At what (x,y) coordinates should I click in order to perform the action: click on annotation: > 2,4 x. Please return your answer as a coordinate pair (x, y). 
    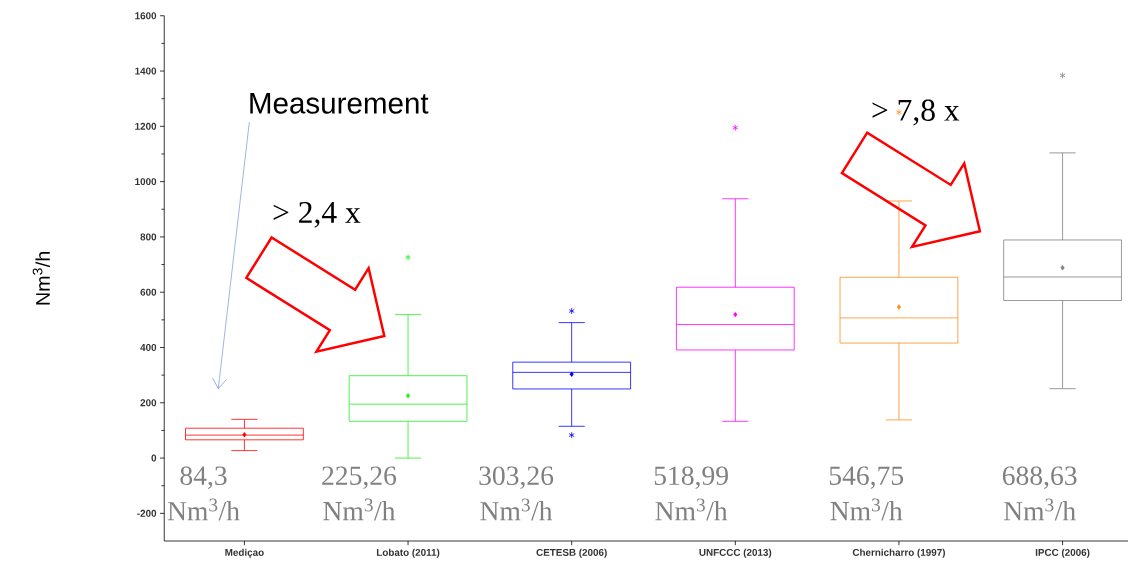
    Looking at the image, I should click on (317, 215).